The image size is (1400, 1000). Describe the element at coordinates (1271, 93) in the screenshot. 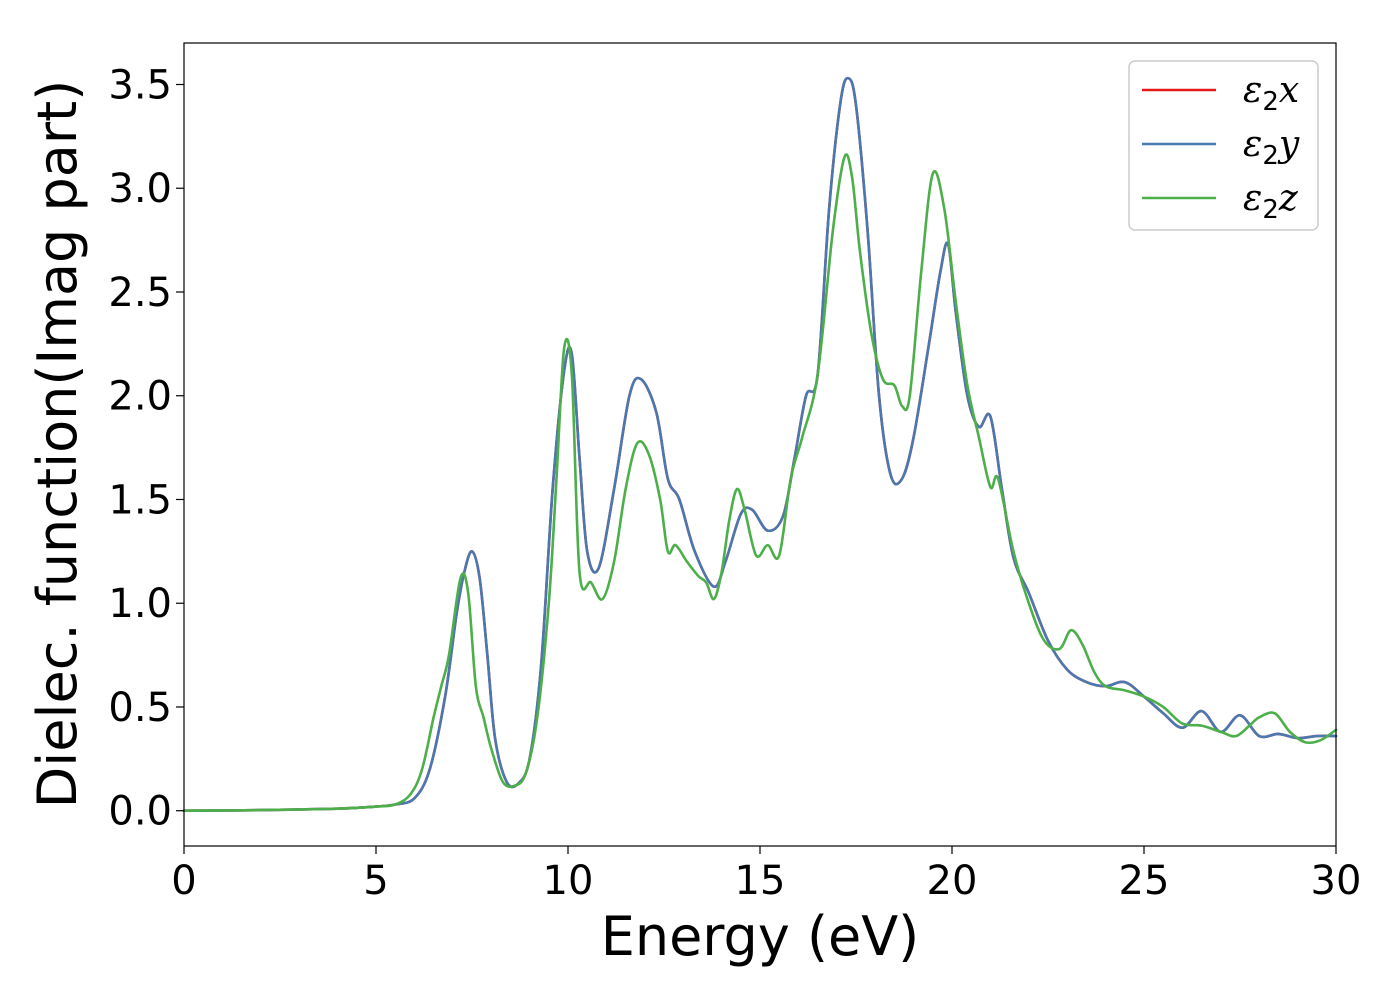

I see `legend-label-x: ε2x` at that location.